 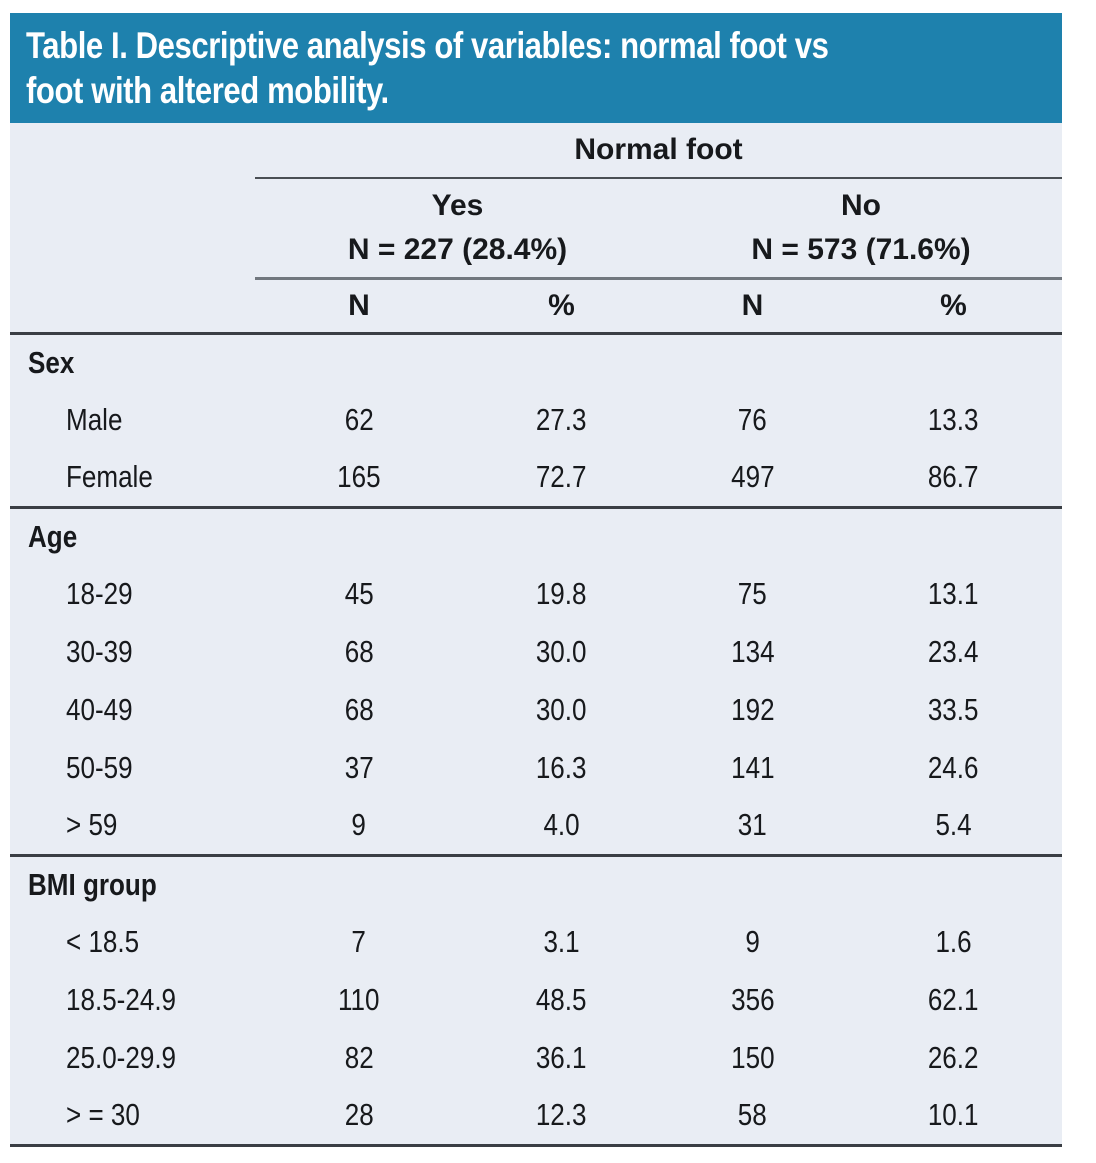 I want to click on row-label: 40-49, so click(x=99, y=709).